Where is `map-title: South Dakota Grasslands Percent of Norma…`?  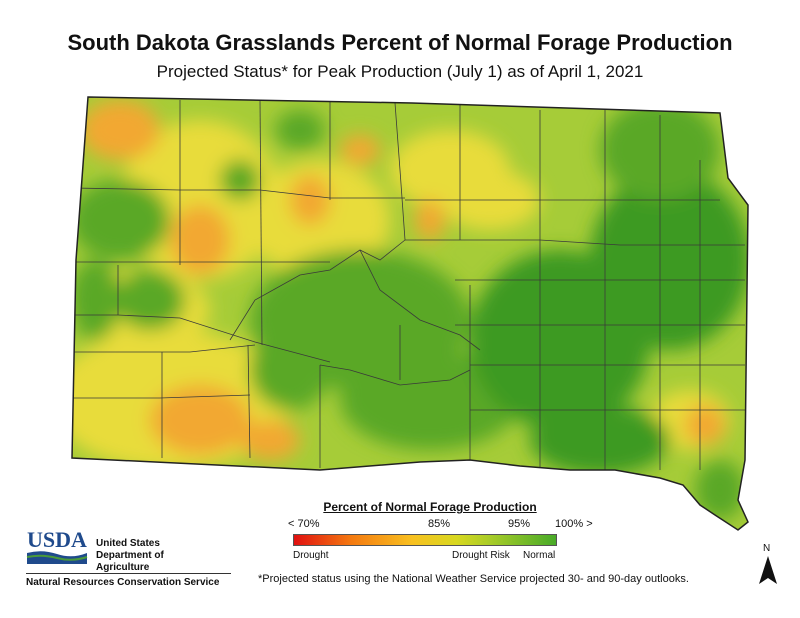
map-title: South Dakota Grasslands Percent of Norma… is located at coordinates (400, 42).